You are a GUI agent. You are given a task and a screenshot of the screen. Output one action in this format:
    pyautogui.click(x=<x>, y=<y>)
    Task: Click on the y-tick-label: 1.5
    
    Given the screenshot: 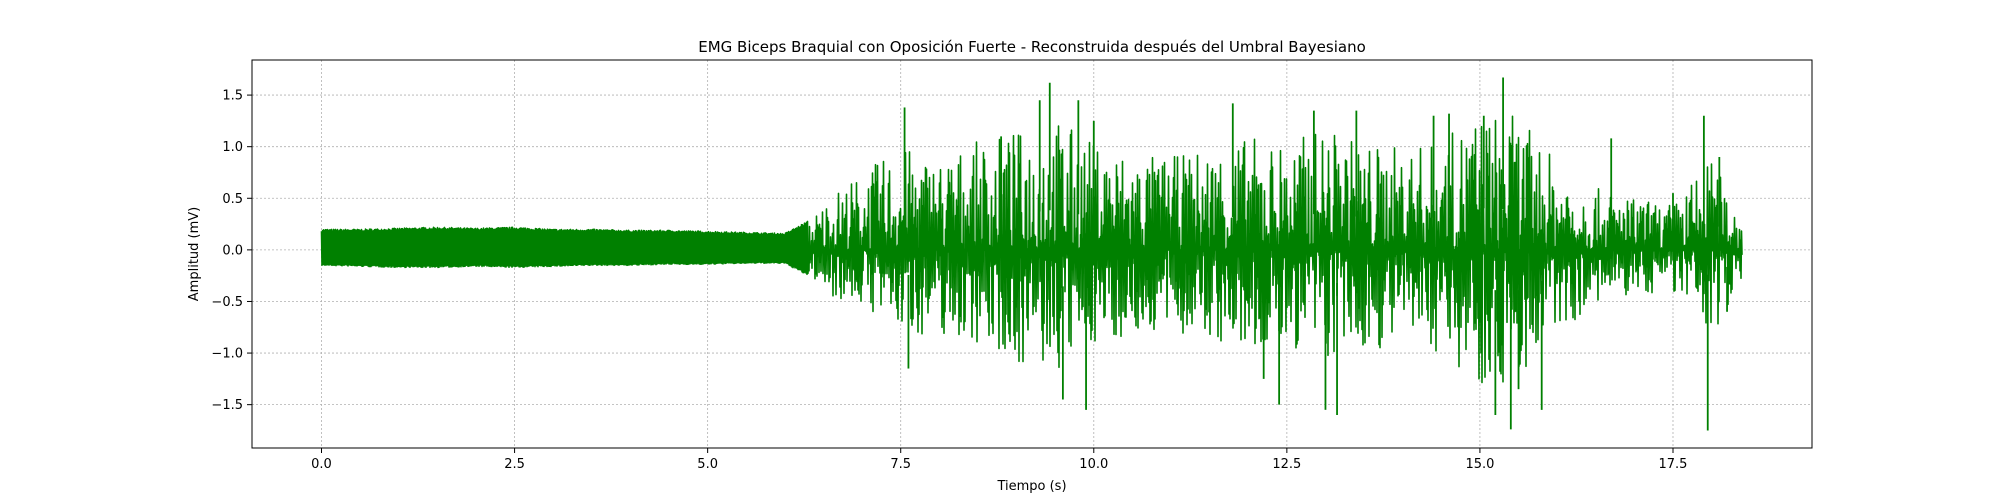 What is the action you would take?
    pyautogui.click(x=232, y=96)
    